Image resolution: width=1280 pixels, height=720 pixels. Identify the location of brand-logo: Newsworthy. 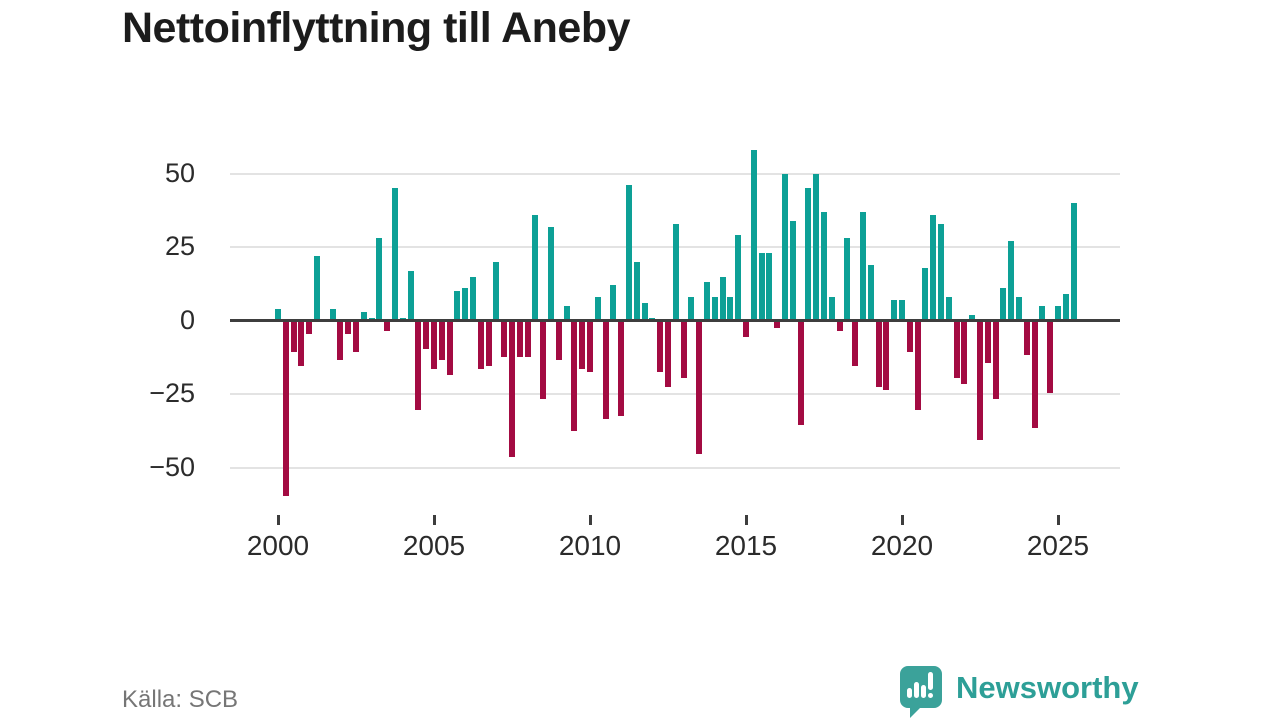
(1018, 692).